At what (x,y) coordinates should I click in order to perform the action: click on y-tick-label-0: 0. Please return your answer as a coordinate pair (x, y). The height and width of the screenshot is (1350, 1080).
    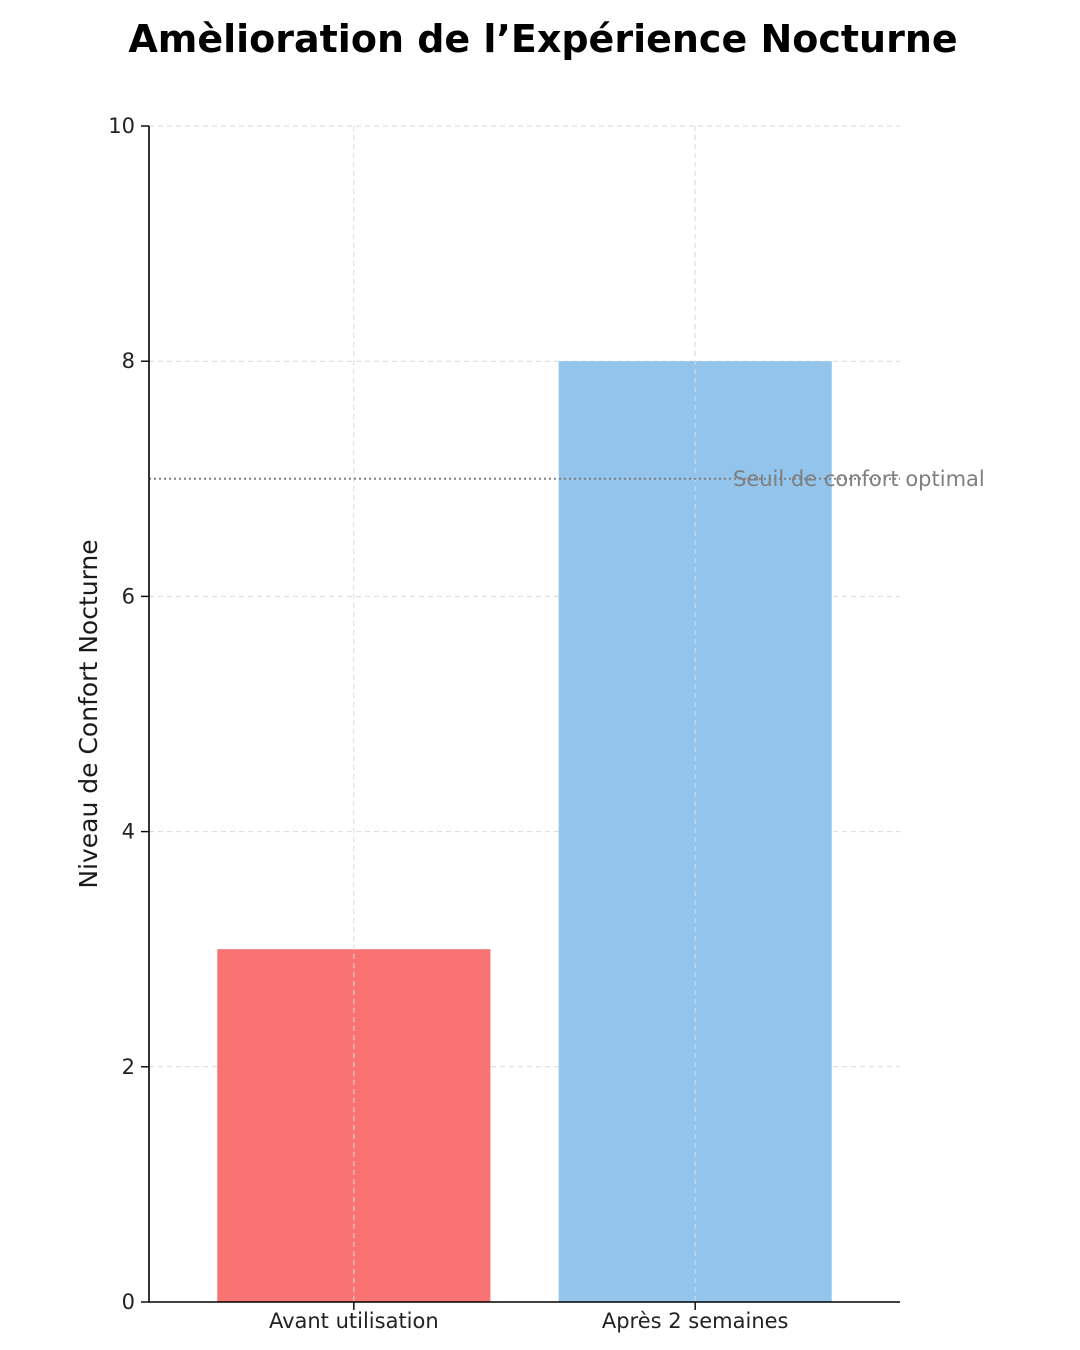
    Looking at the image, I should click on (128, 1302).